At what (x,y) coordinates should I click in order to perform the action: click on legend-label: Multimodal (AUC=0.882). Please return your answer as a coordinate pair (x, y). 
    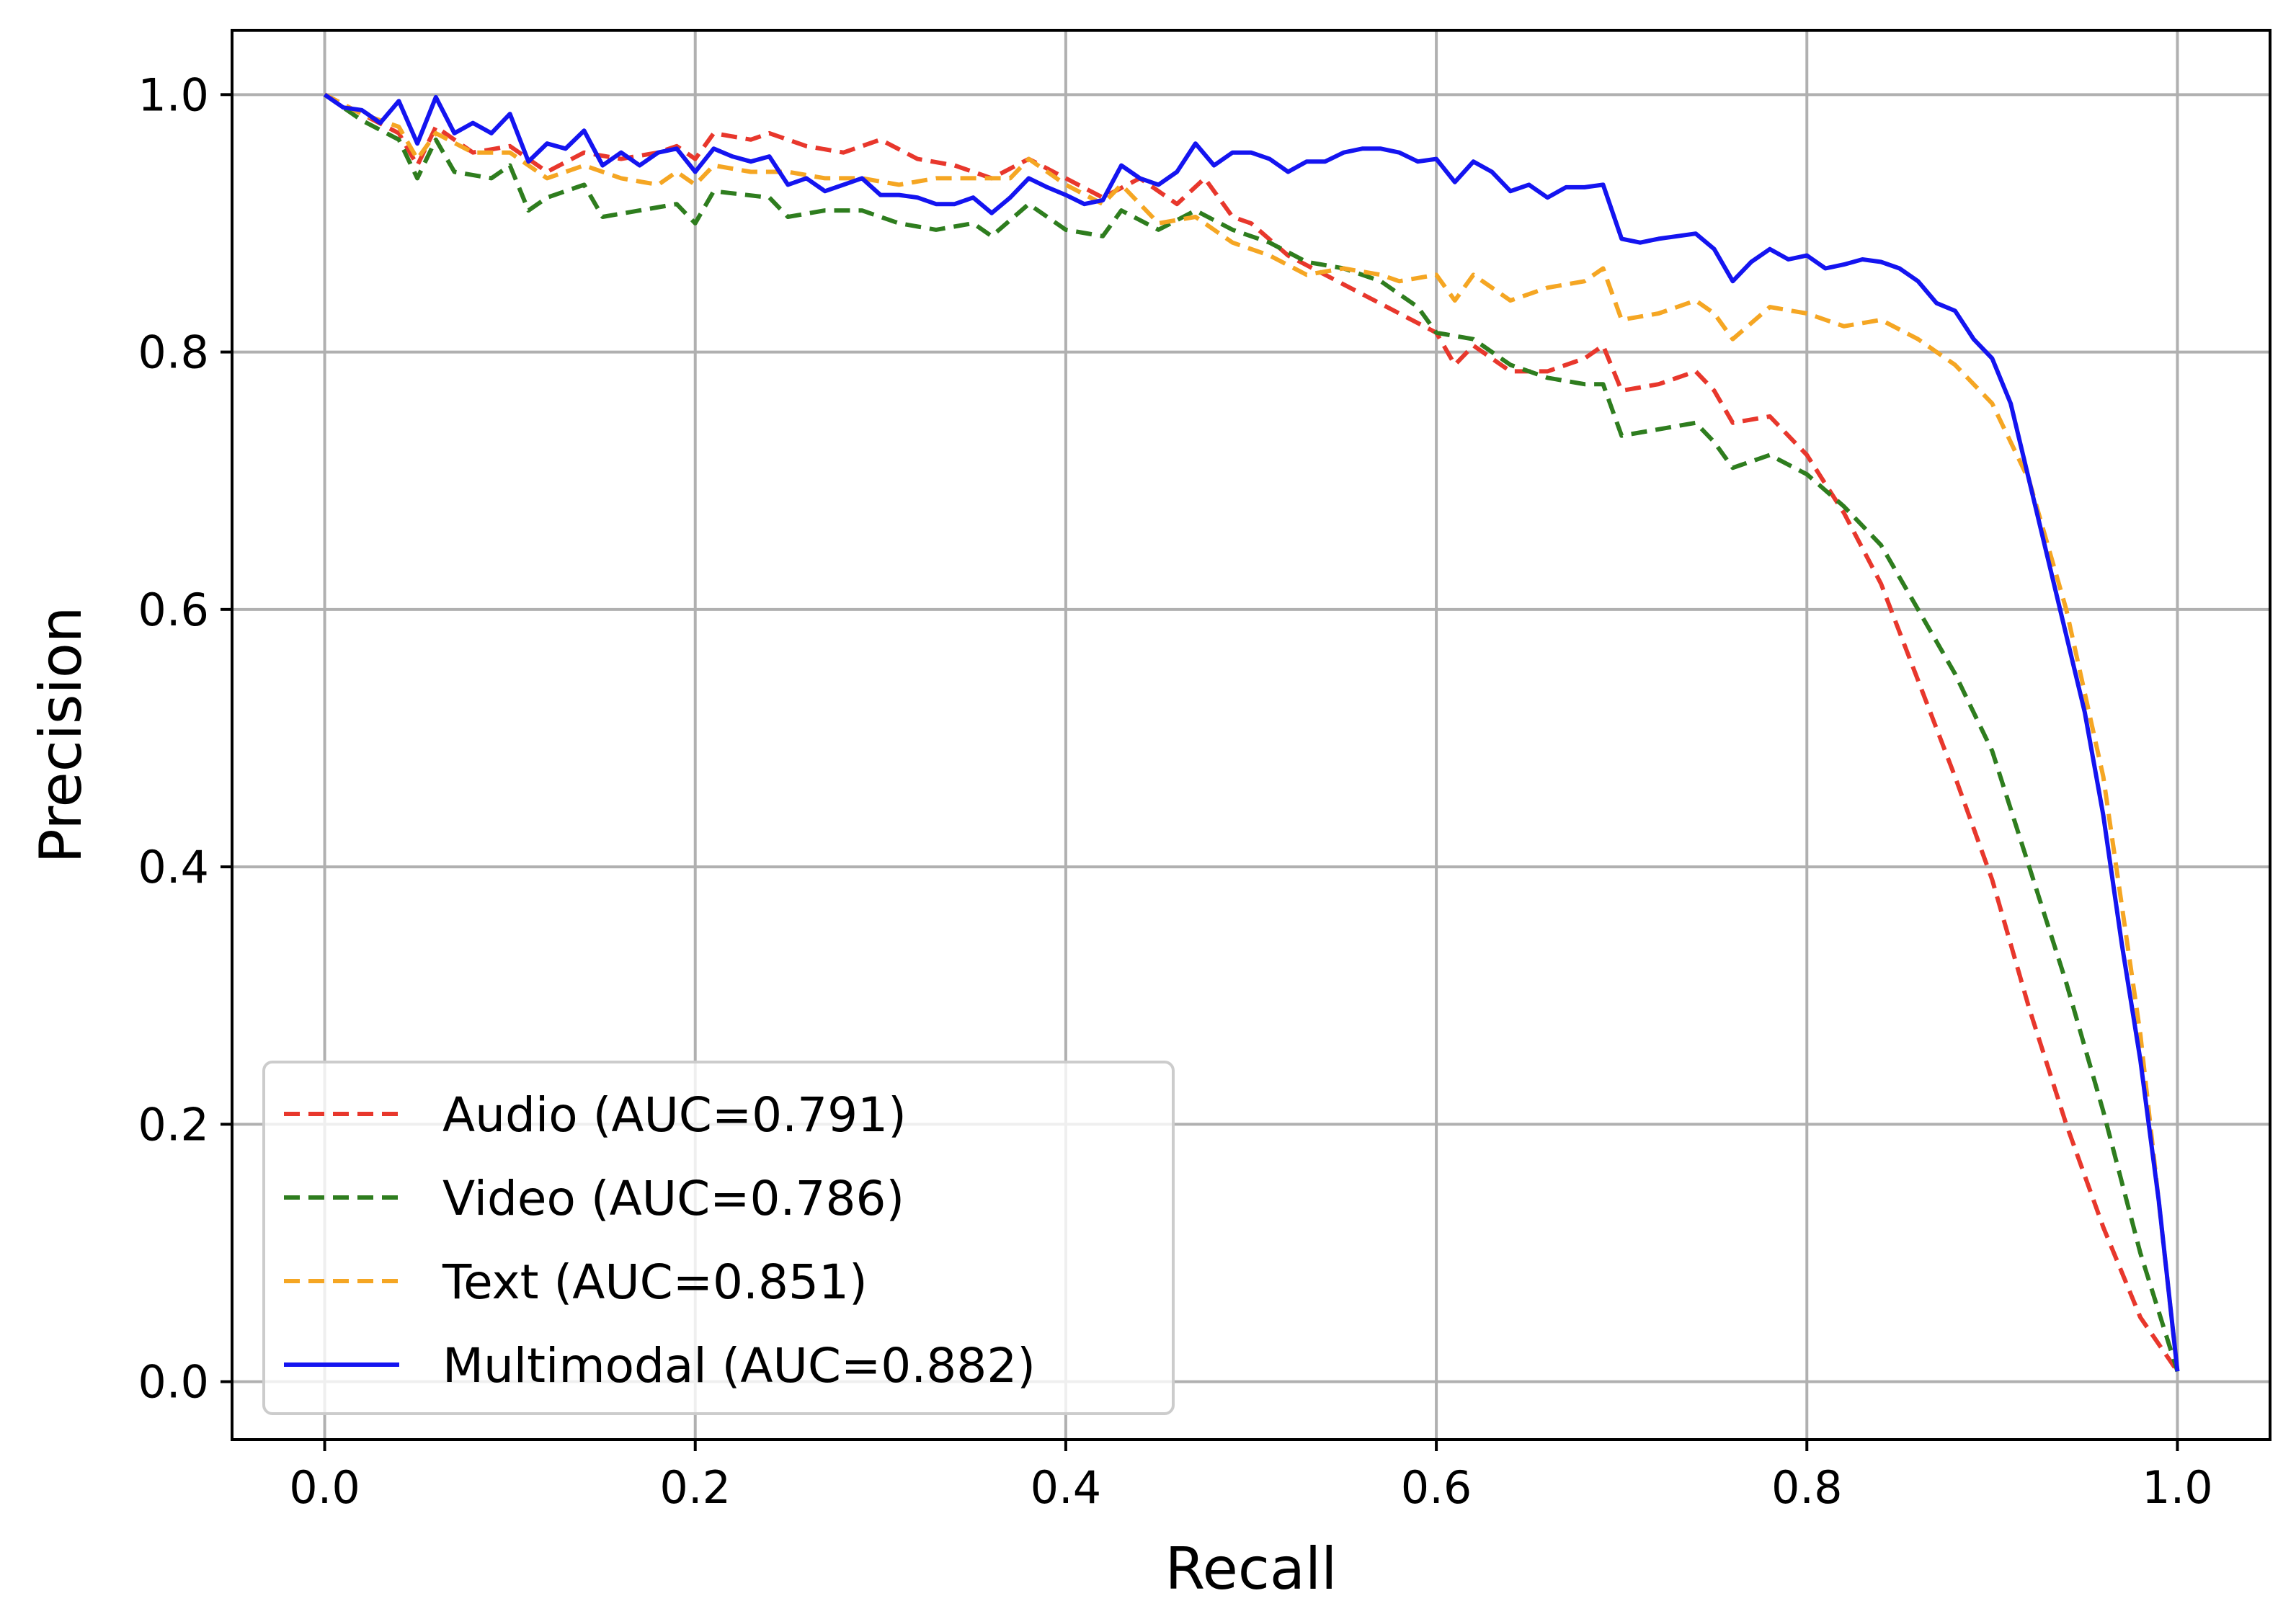
    Looking at the image, I should click on (739, 1366).